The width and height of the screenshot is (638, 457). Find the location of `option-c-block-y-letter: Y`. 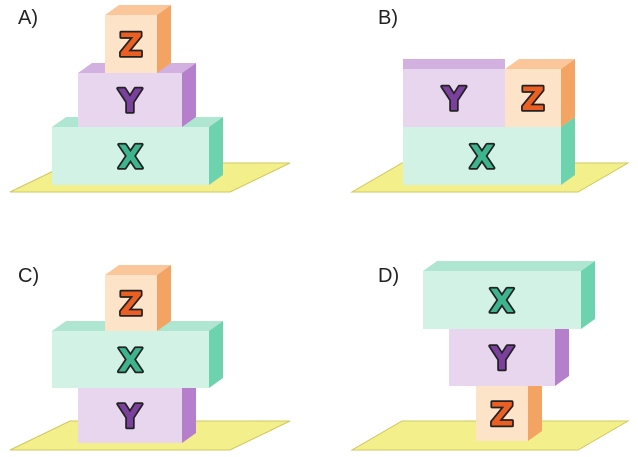

option-c-block-y-letter: Y is located at coordinates (129, 417).